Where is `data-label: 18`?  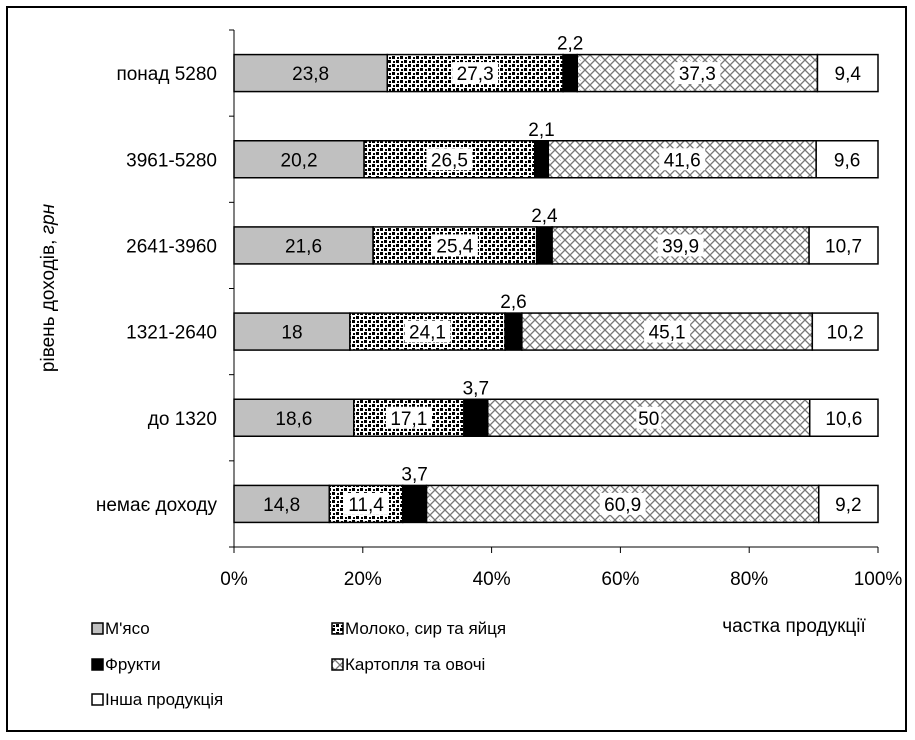 data-label: 18 is located at coordinates (291, 333).